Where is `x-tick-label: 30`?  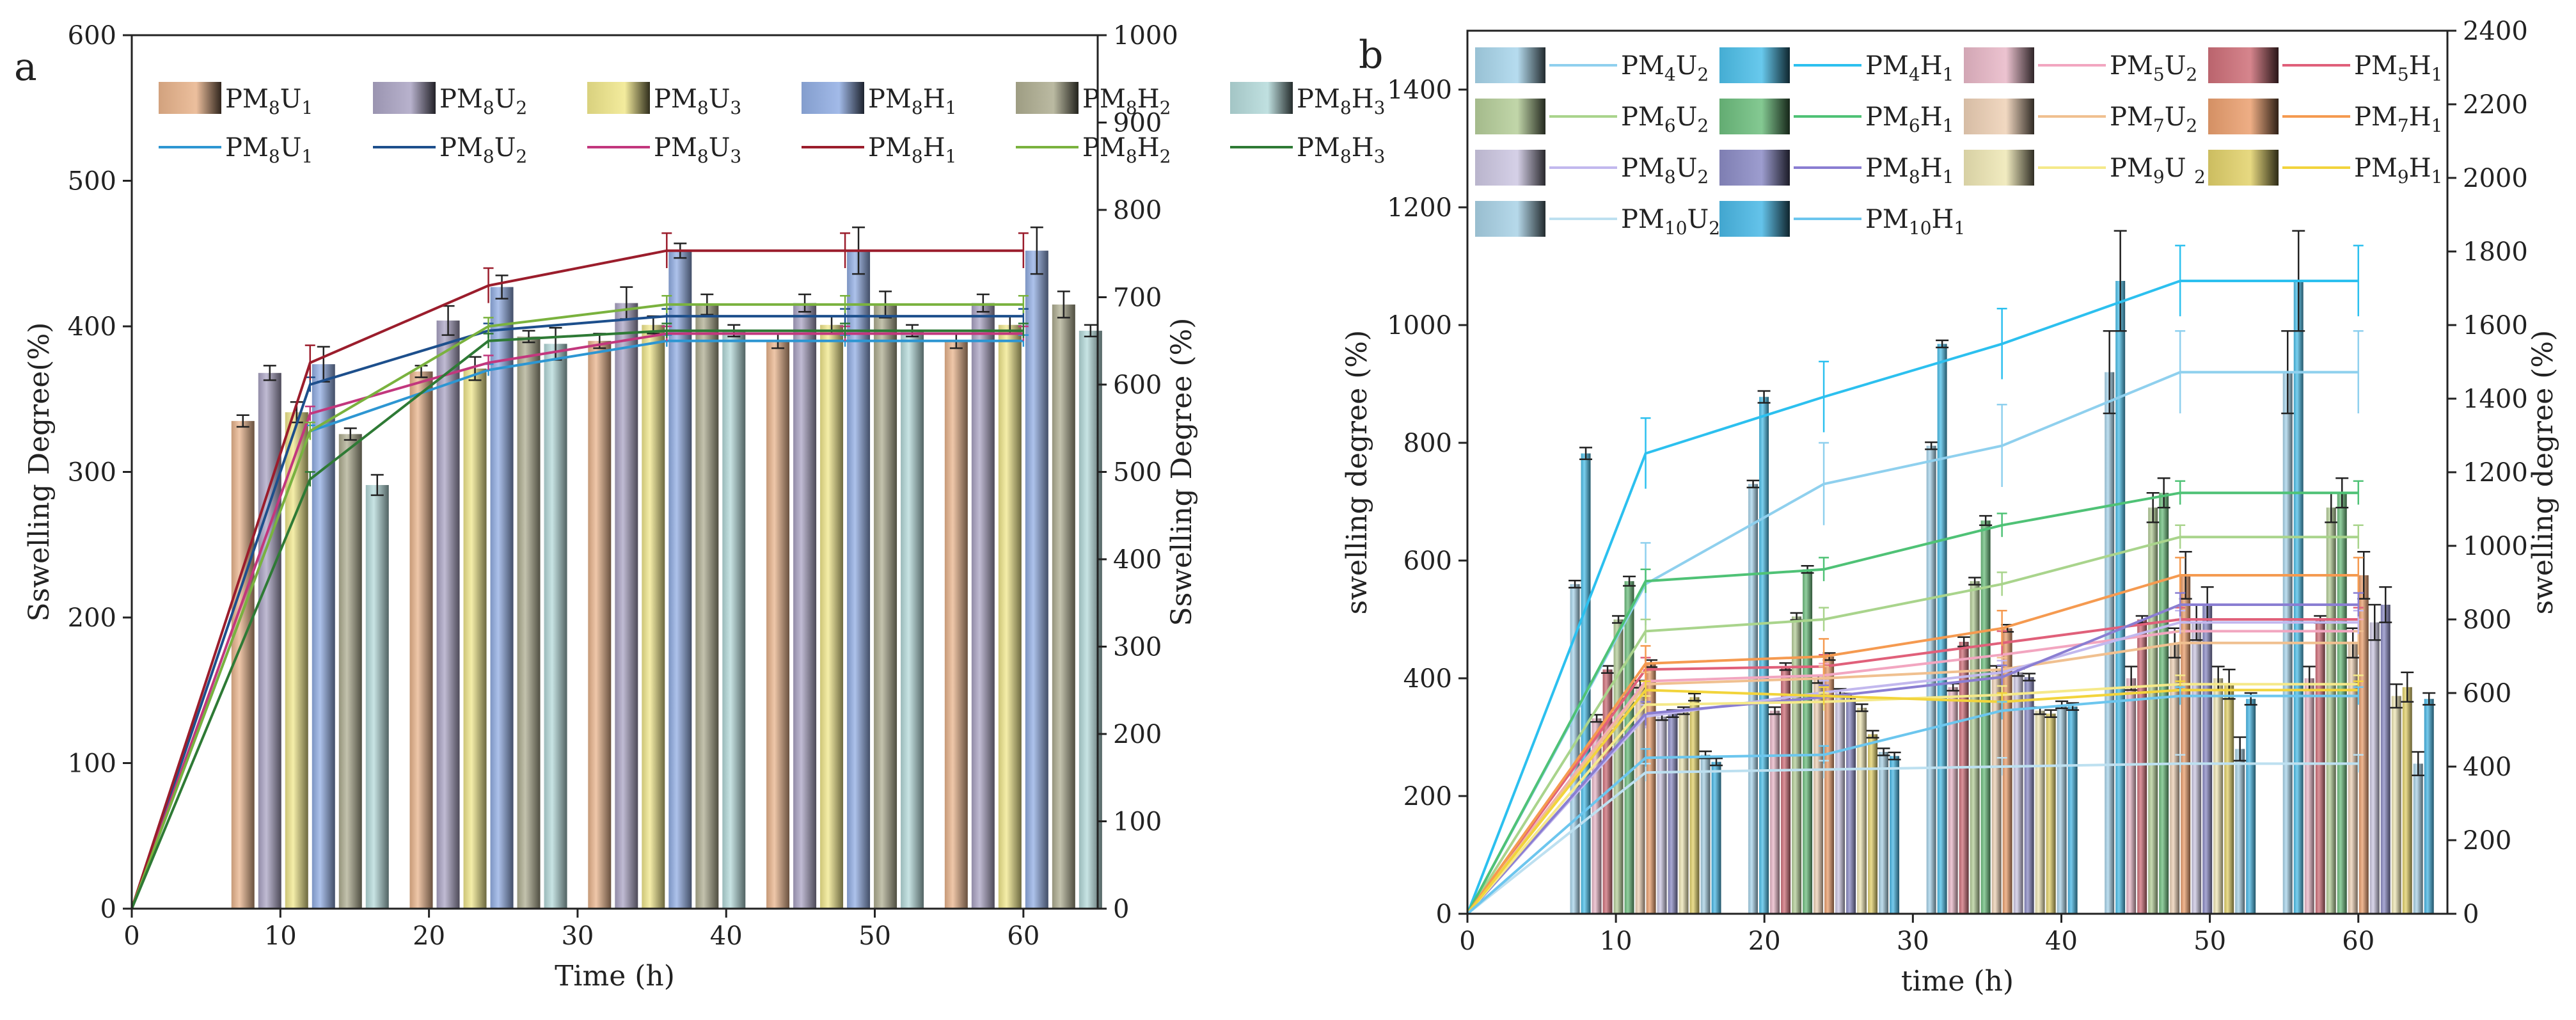 x-tick-label: 30 is located at coordinates (577, 936).